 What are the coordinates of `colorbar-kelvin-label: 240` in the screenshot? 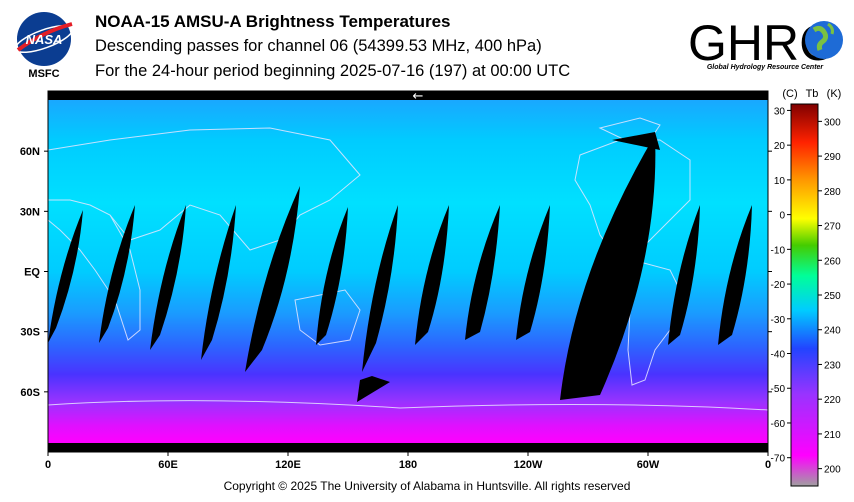 It's located at (832, 331).